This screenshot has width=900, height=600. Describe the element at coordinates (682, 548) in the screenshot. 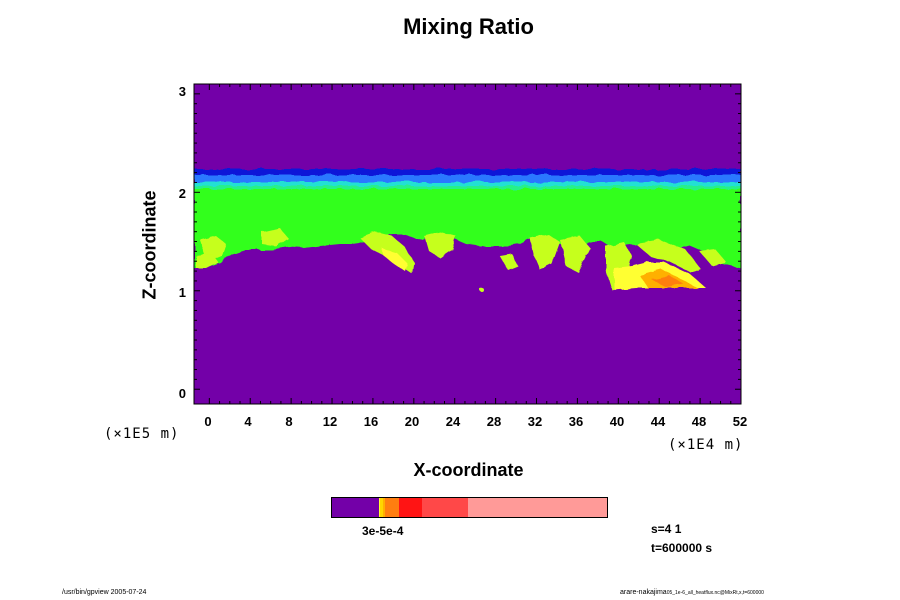

I see `info-t: t=600000 s` at that location.